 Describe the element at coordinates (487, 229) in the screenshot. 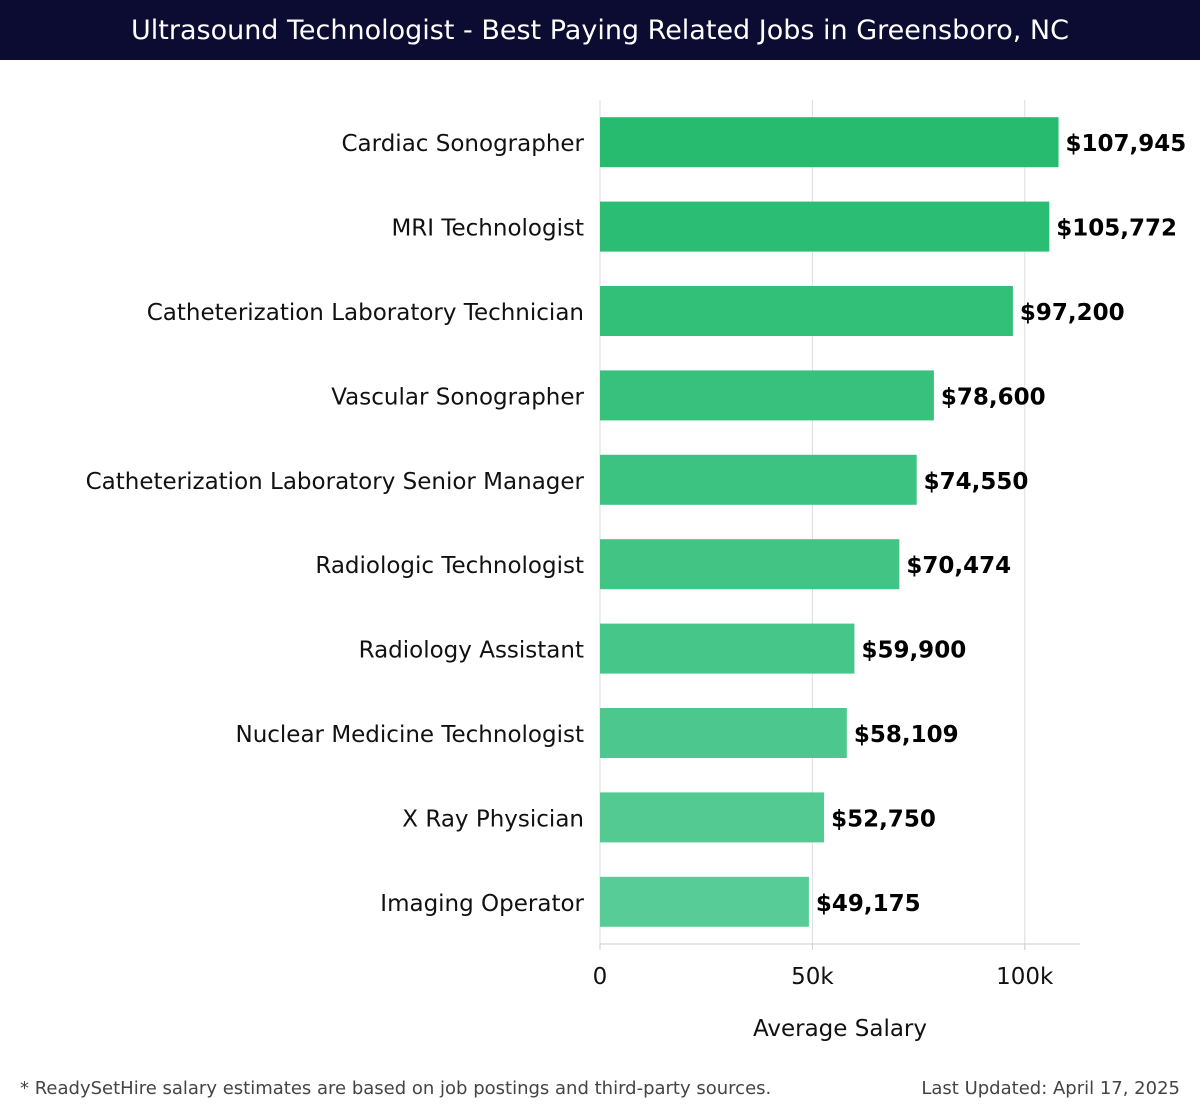

I see `category-label: MRI Technologist` at that location.